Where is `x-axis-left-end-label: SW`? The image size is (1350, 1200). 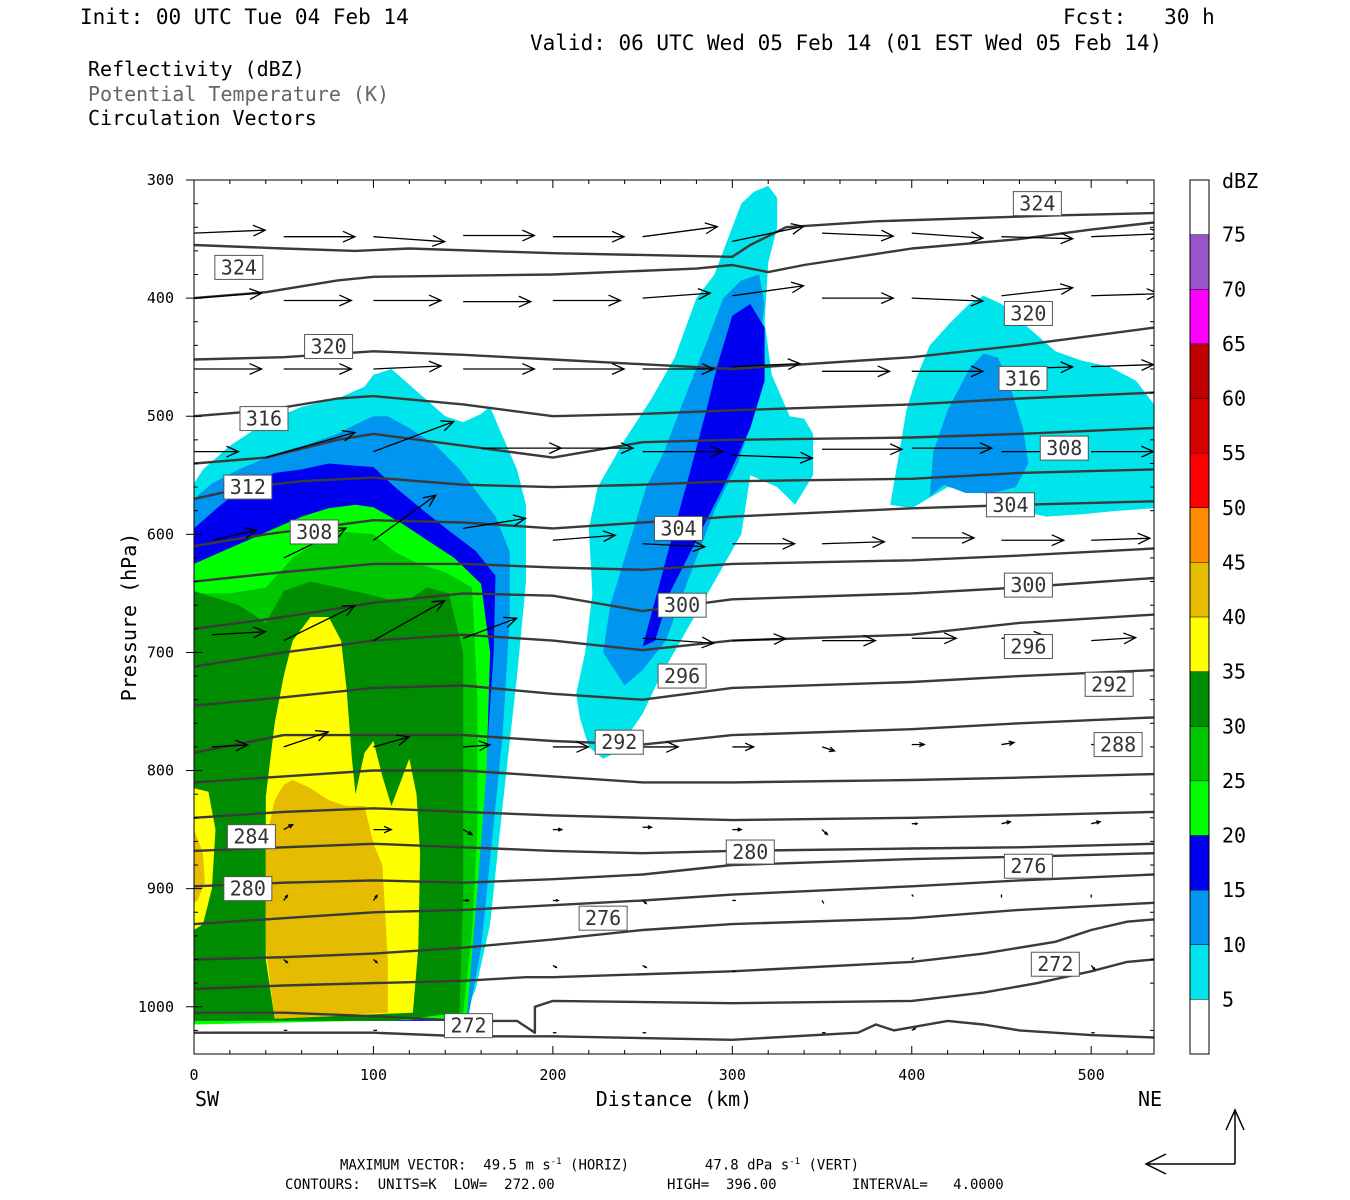 x-axis-left-end-label: SW is located at coordinates (207, 1099).